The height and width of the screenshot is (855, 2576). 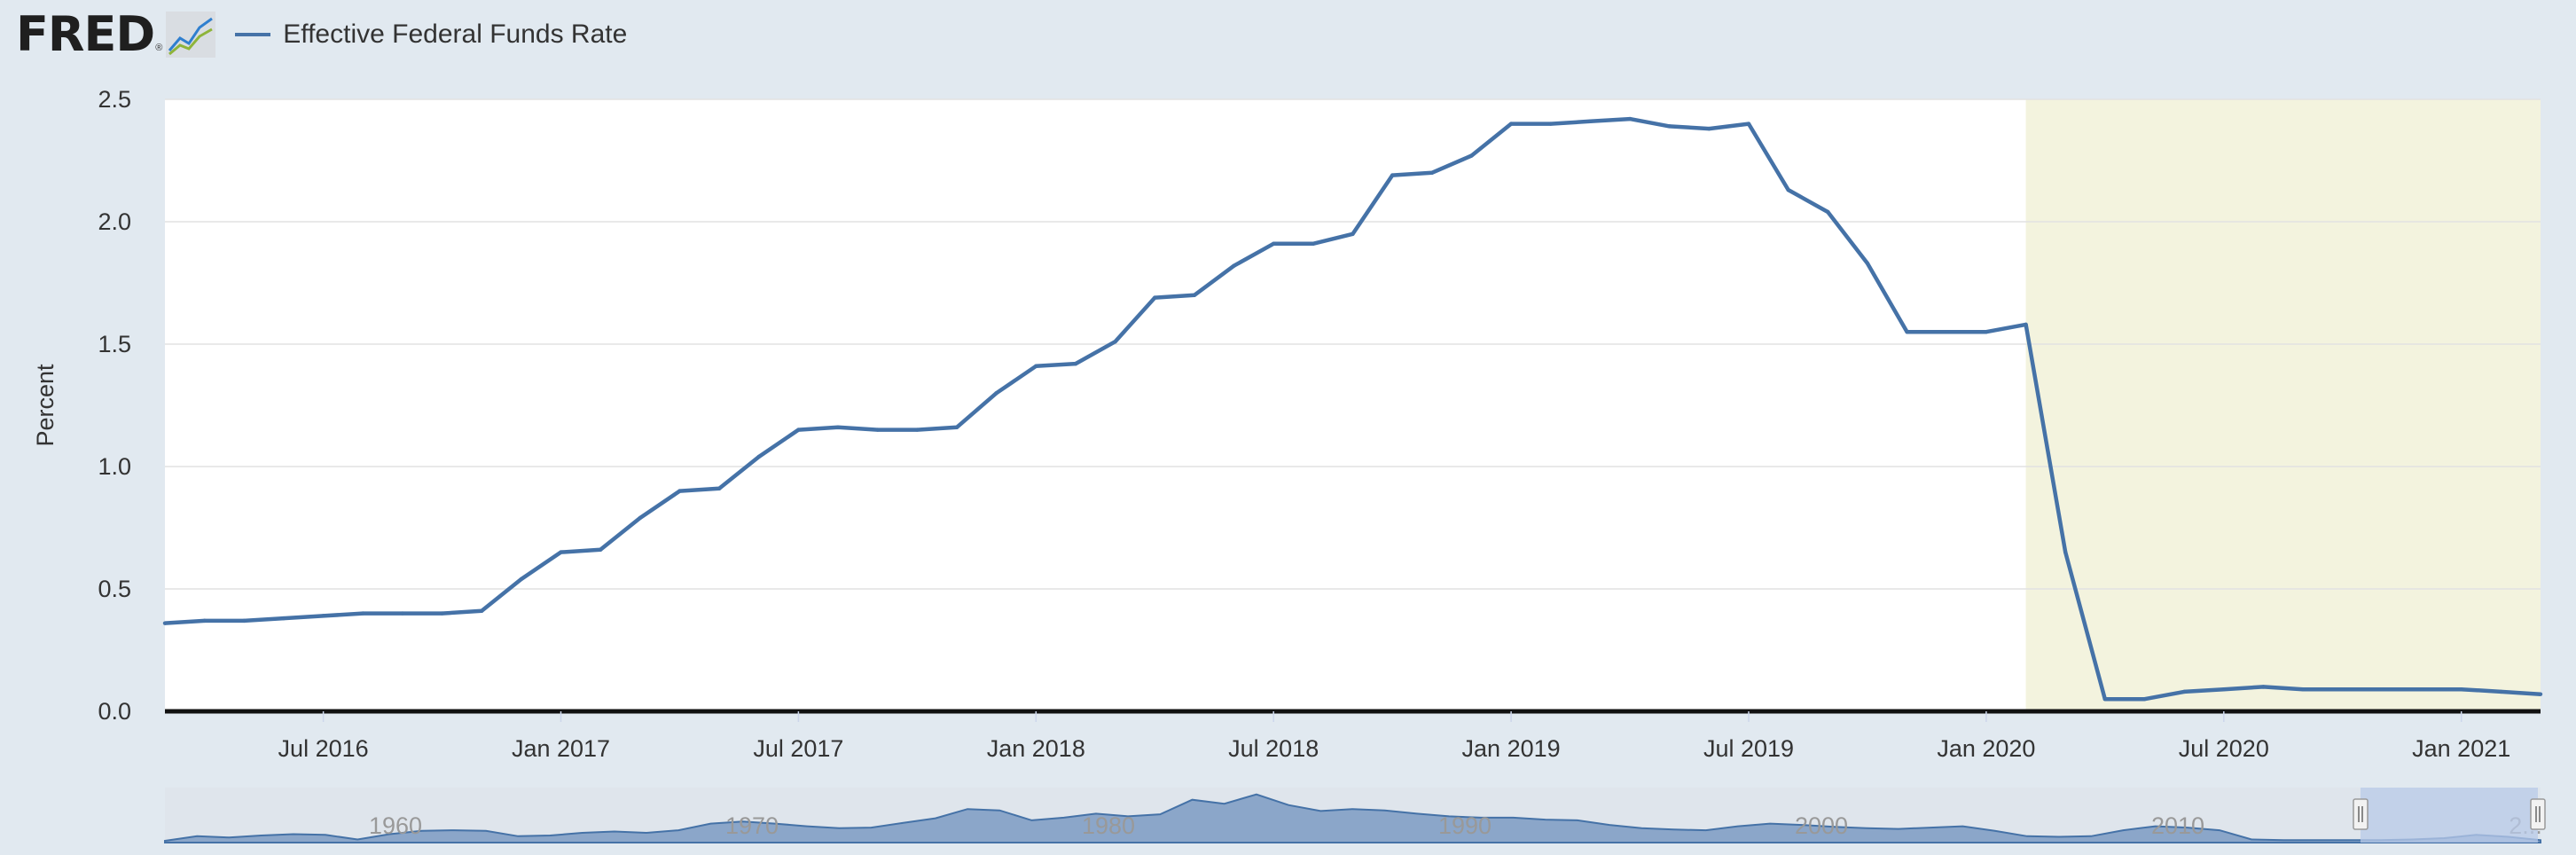 I want to click on fred-chart-icon, so click(x=191, y=35).